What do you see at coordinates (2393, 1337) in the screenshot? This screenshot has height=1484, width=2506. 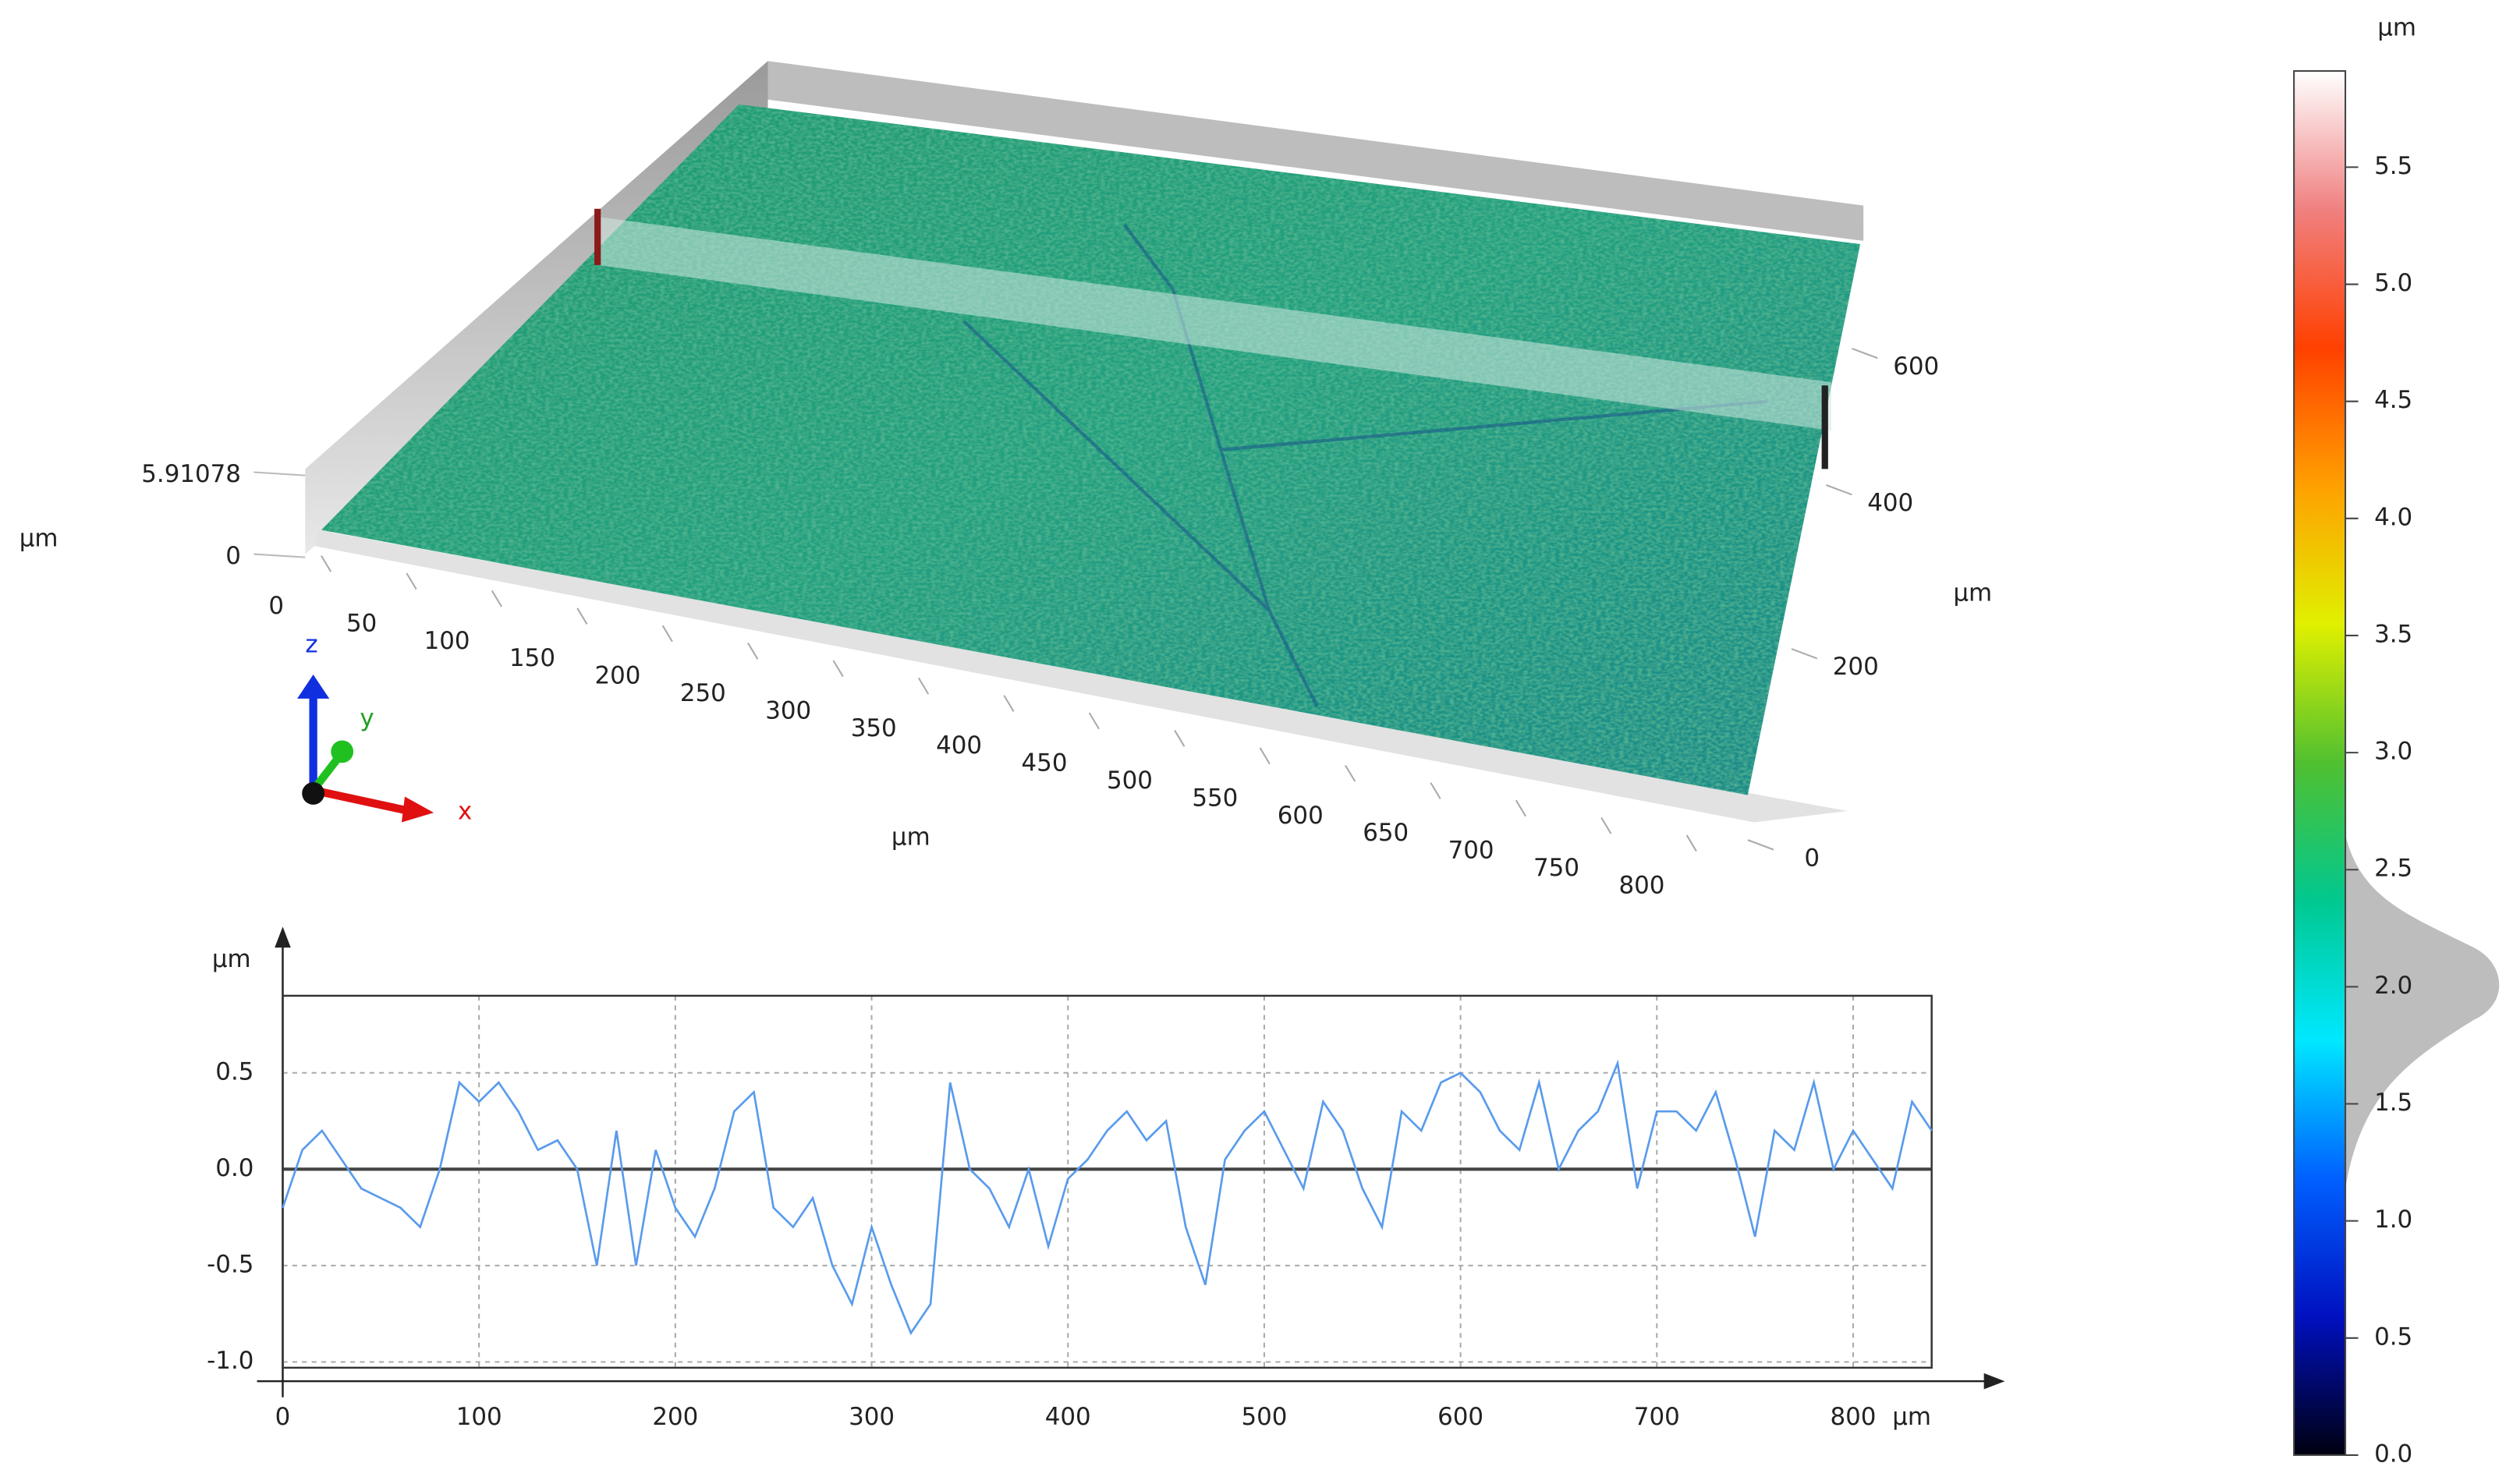 I see `colorbar-tick-label: 0.5` at bounding box center [2393, 1337].